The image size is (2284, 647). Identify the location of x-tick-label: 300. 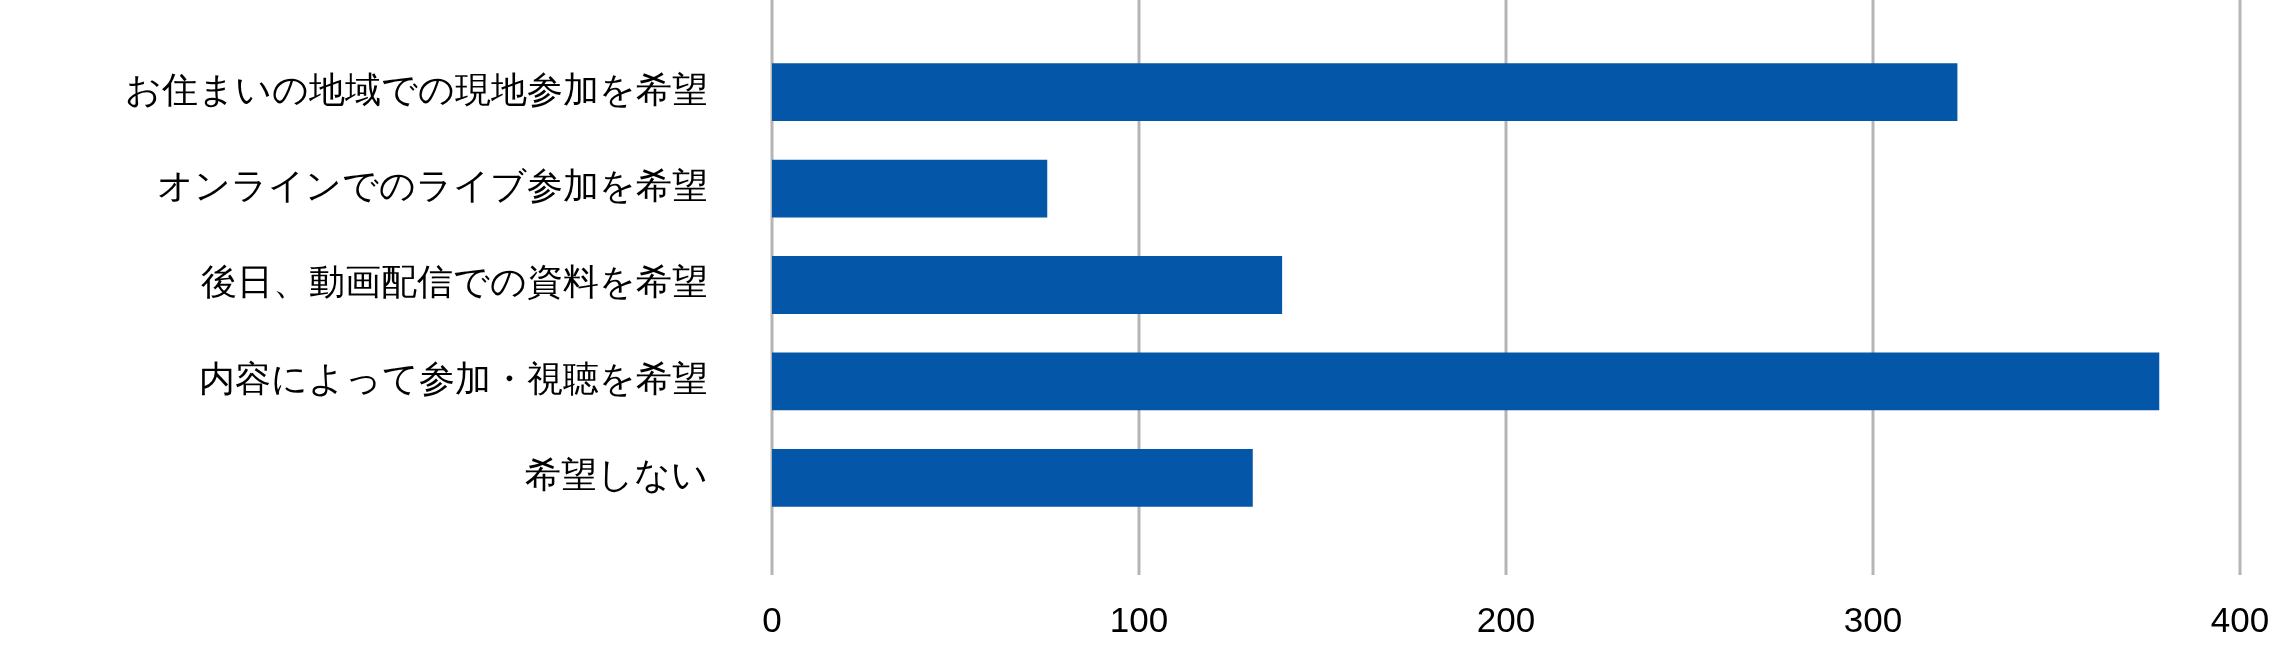
(1873, 619).